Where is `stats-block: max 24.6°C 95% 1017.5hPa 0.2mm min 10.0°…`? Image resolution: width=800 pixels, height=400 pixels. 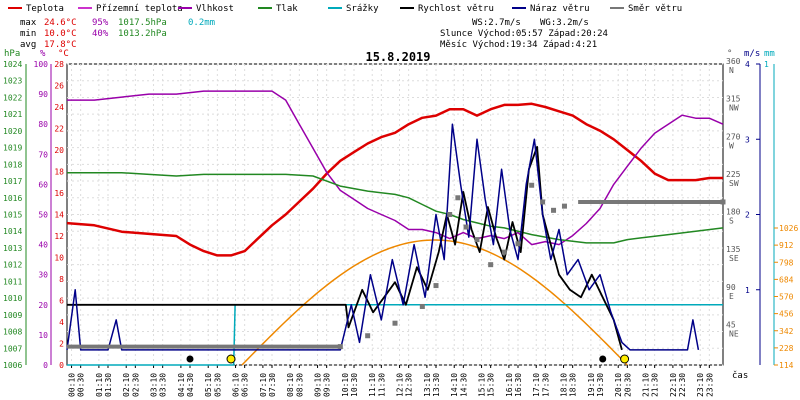
stats-block: max 24.6°C 95% 1017.5hPa 0.2mm min 10.0°… is located at coordinates (117, 34).